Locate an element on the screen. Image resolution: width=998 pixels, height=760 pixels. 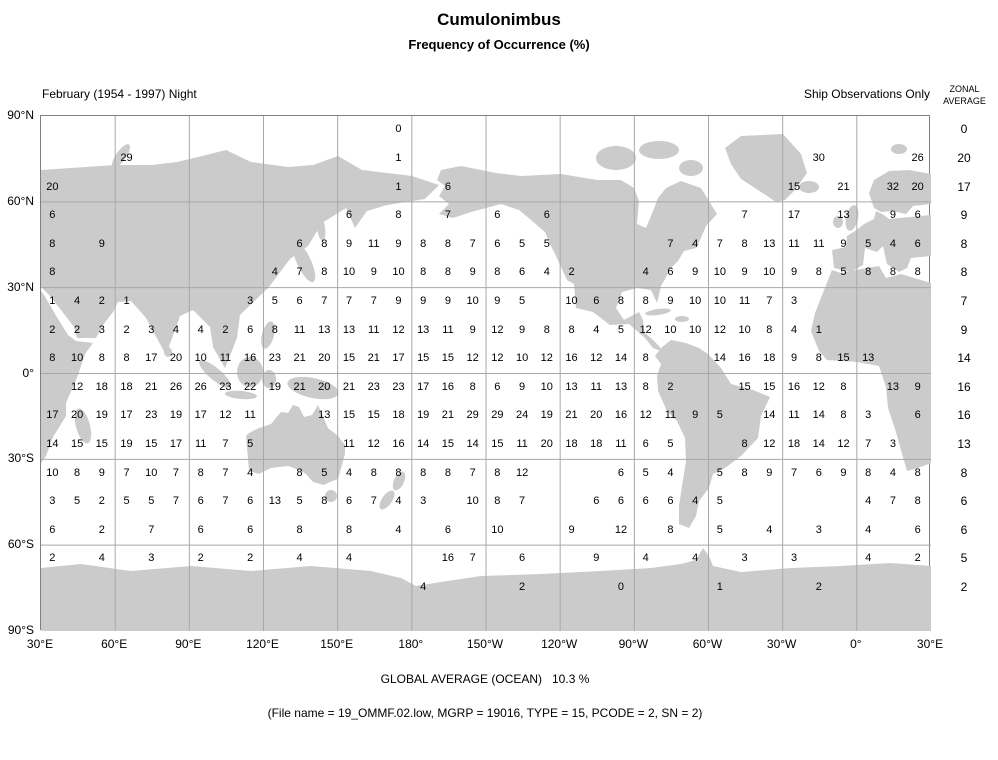
landmass-australia is located at coordinates (295, 445).